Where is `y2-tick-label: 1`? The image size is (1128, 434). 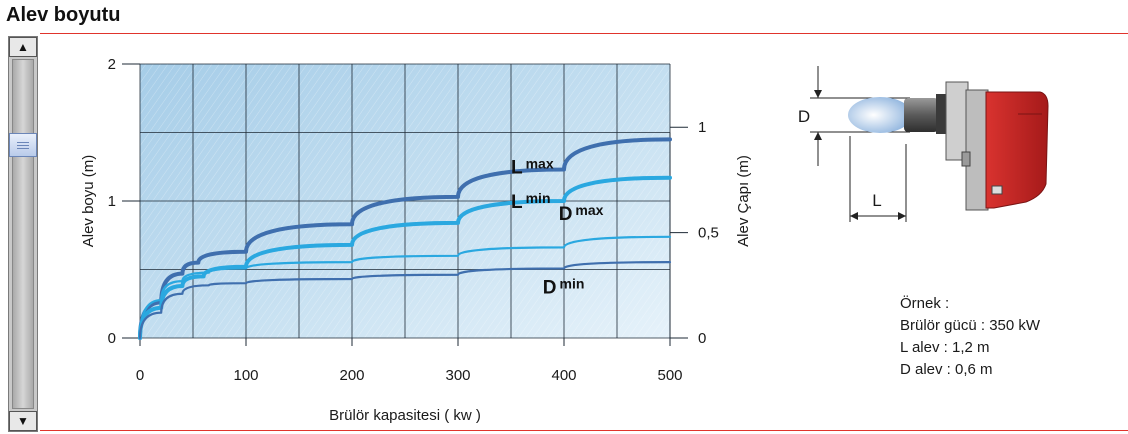 y2-tick-label: 1 is located at coordinates (702, 127).